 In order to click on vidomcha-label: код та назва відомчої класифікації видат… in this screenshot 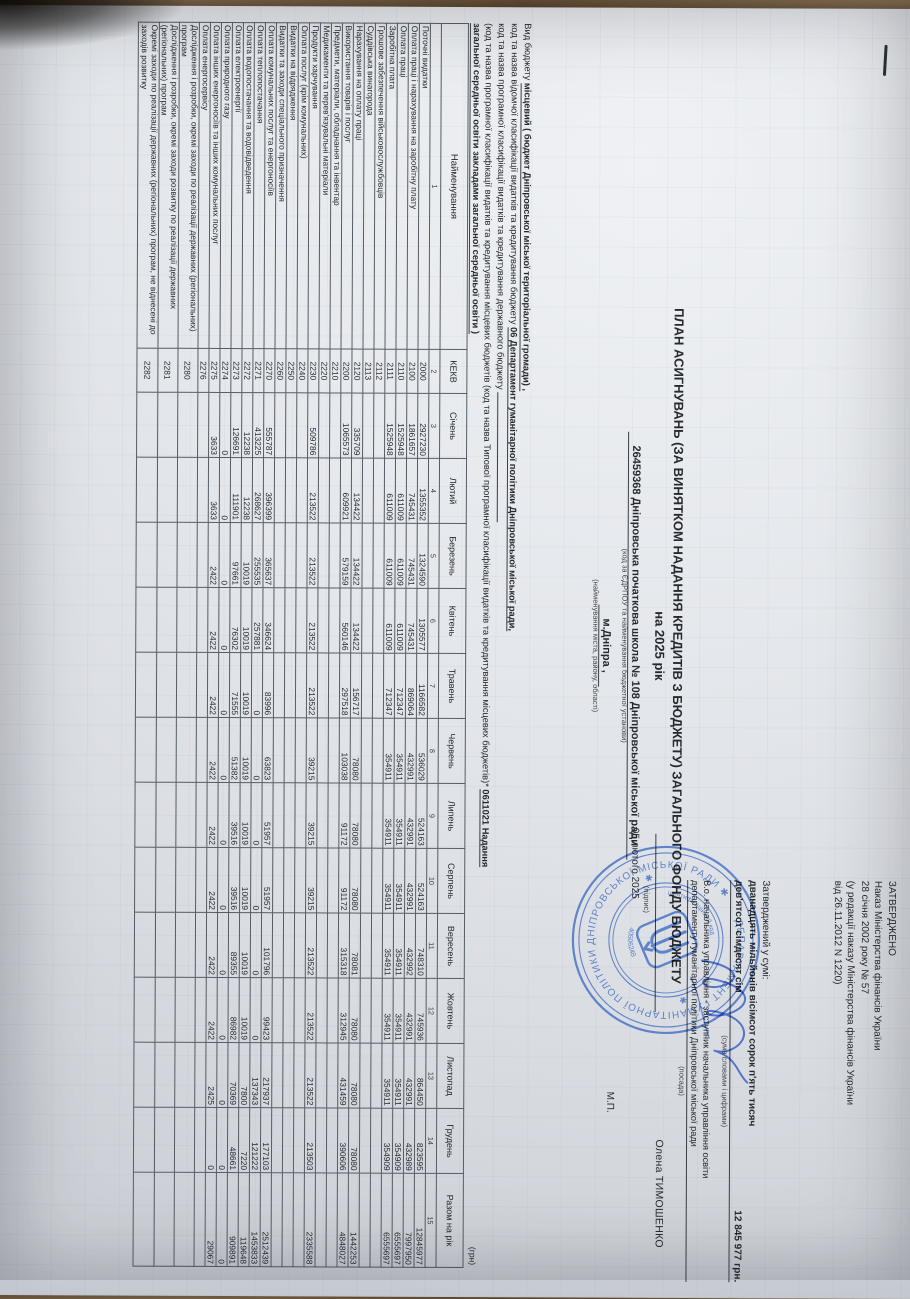, I will do `click(515, 174)`.